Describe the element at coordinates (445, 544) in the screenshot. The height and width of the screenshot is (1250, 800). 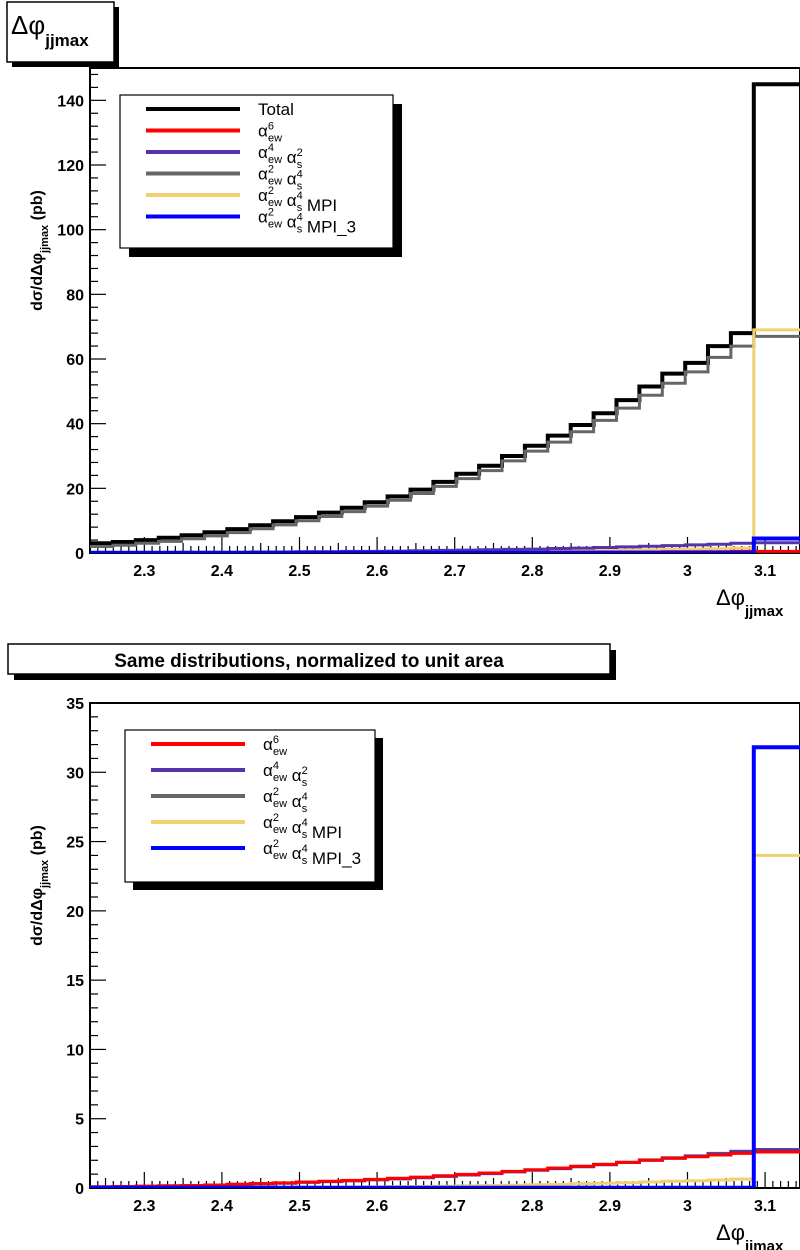
I see `series--2-ew-4-s-mpi-3` at that location.